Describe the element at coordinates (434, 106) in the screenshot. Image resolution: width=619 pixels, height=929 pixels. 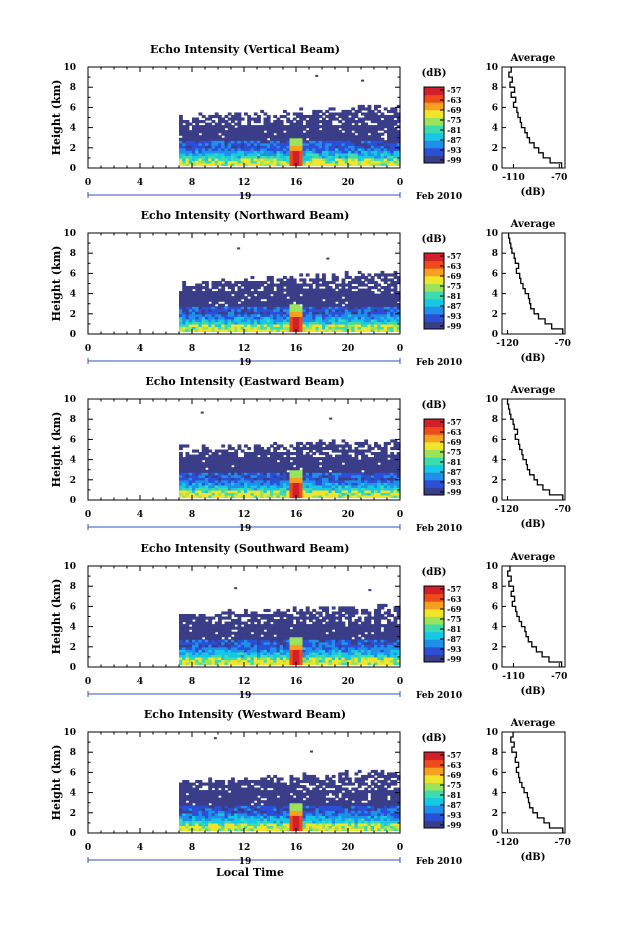
I see `colorbar-swatch` at that location.